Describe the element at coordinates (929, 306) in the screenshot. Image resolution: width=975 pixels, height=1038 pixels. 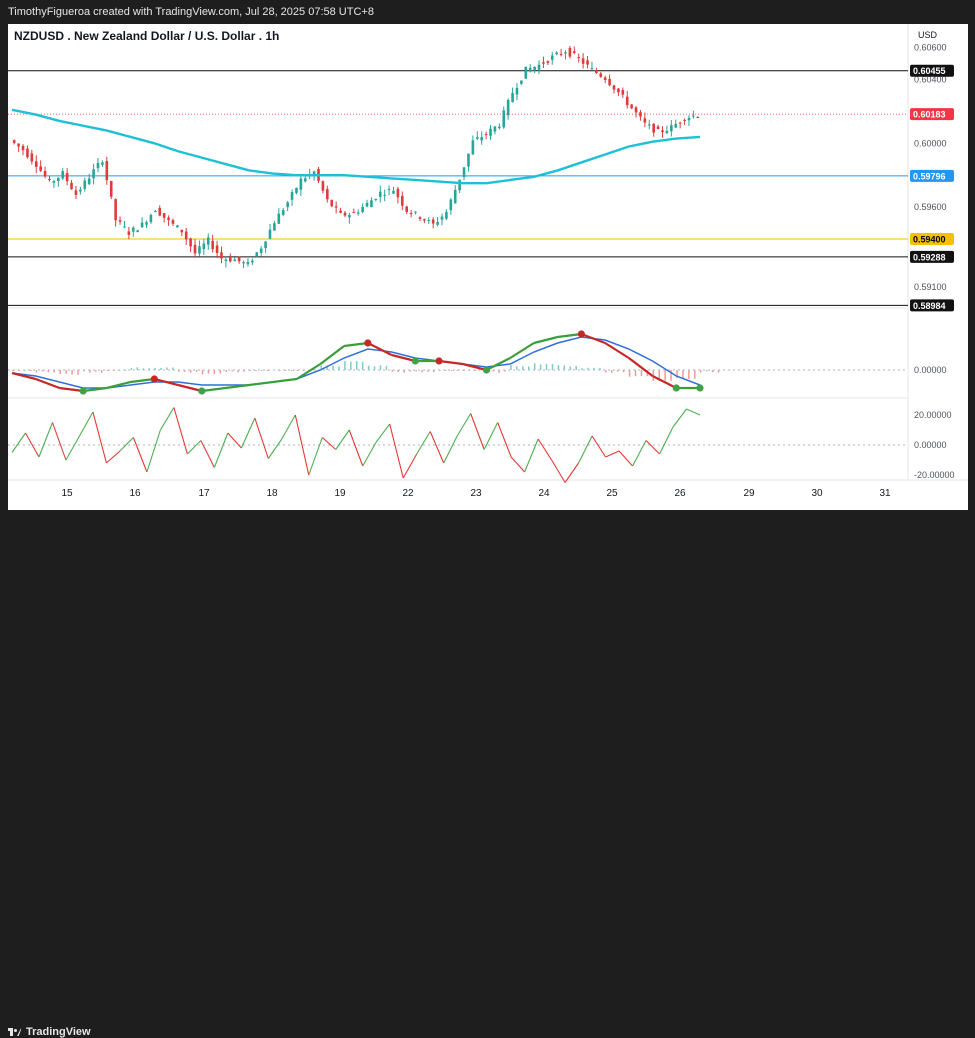
I see `price-level-label: 0.58984` at that location.